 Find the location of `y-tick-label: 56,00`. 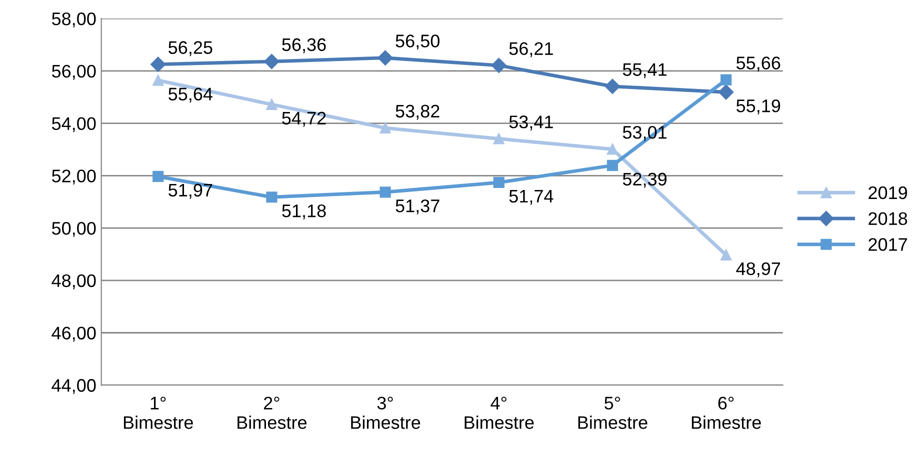

y-tick-label: 56,00 is located at coordinates (74, 72).